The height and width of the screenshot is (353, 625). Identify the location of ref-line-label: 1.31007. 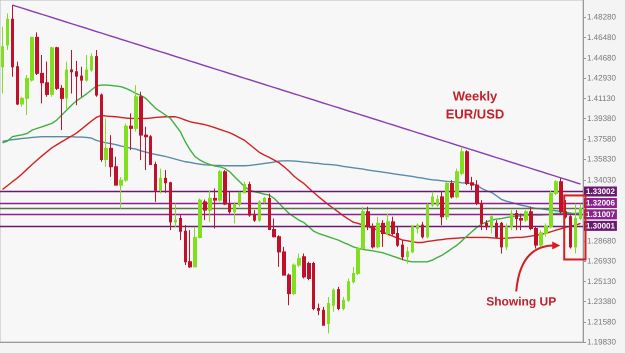
(601, 214).